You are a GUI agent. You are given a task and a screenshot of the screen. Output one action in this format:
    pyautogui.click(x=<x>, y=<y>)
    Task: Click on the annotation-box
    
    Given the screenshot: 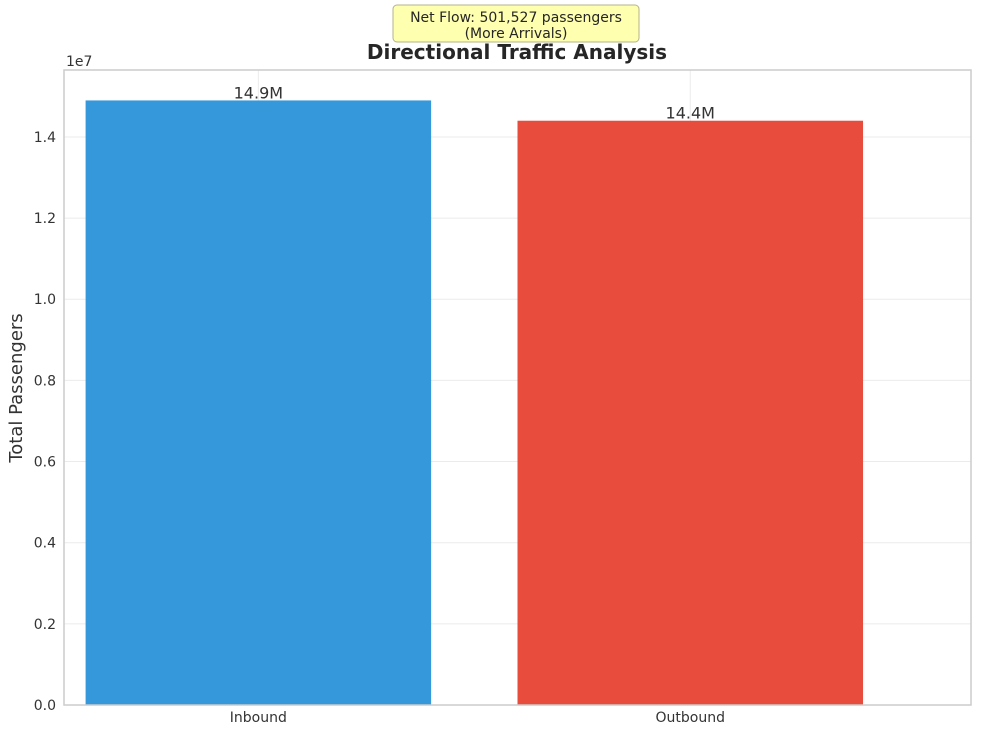 What is the action you would take?
    pyautogui.click(x=516, y=23)
    